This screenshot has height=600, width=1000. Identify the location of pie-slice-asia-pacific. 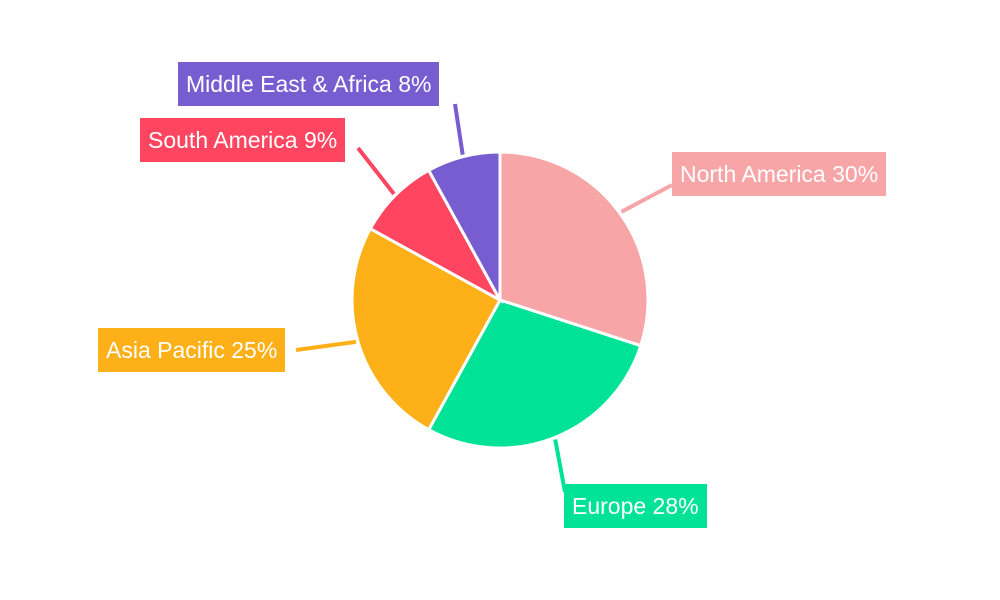
(426, 329).